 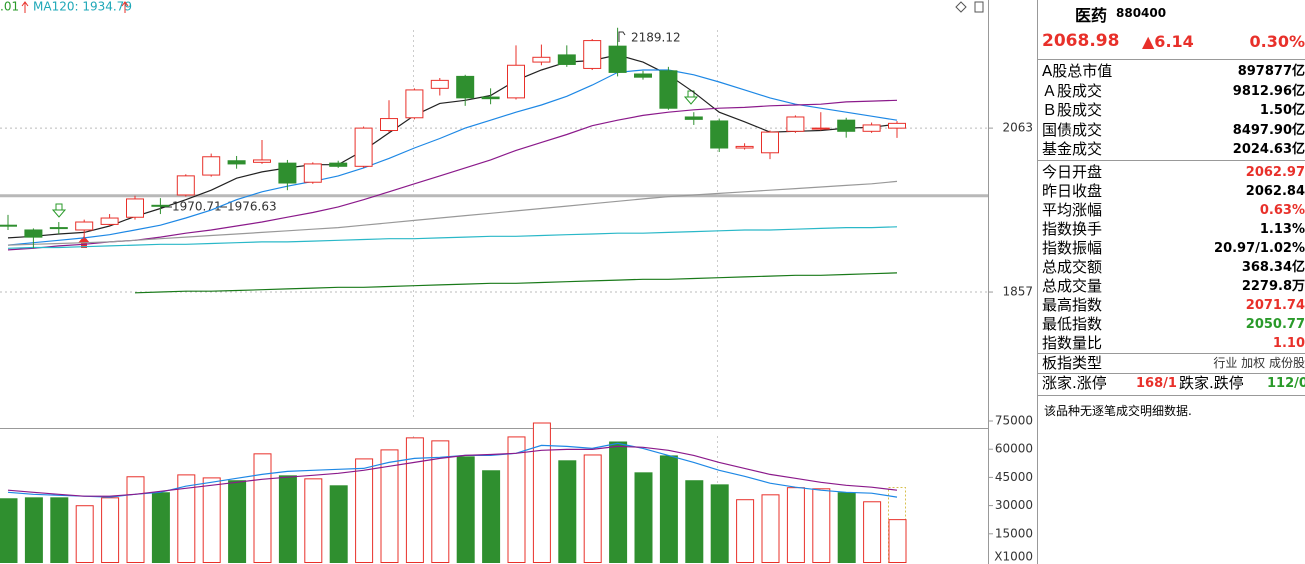 I want to click on info-label: 板指类型, so click(x=1072, y=363).